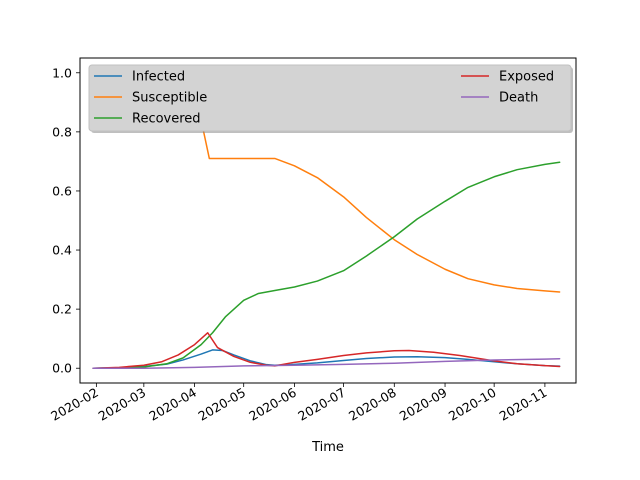 The height and width of the screenshot is (480, 640). What do you see at coordinates (326, 350) in the screenshot?
I see `series-line-exposed` at bounding box center [326, 350].